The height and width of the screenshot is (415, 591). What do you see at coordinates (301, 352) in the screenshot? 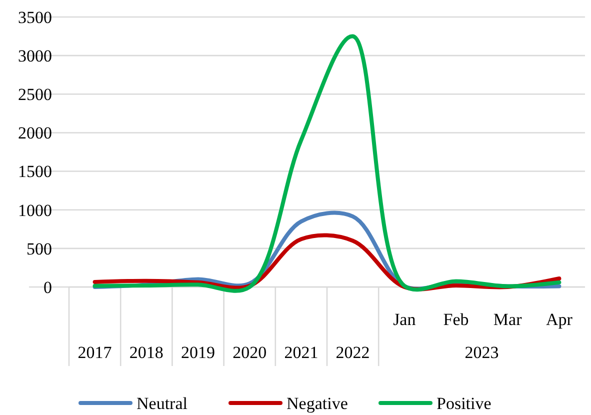
I see `x-tick-label: 2021` at bounding box center [301, 352].